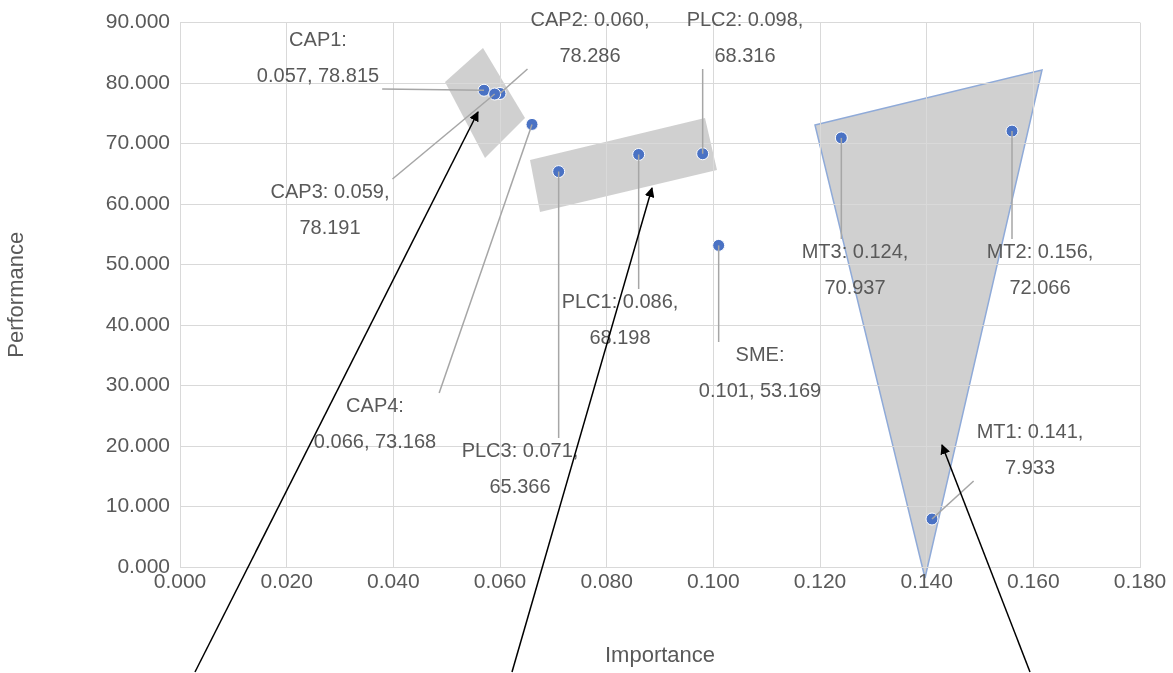 The image size is (1173, 673). What do you see at coordinates (137, 323) in the screenshot?
I see `y-tick-label: 40.000` at bounding box center [137, 323].